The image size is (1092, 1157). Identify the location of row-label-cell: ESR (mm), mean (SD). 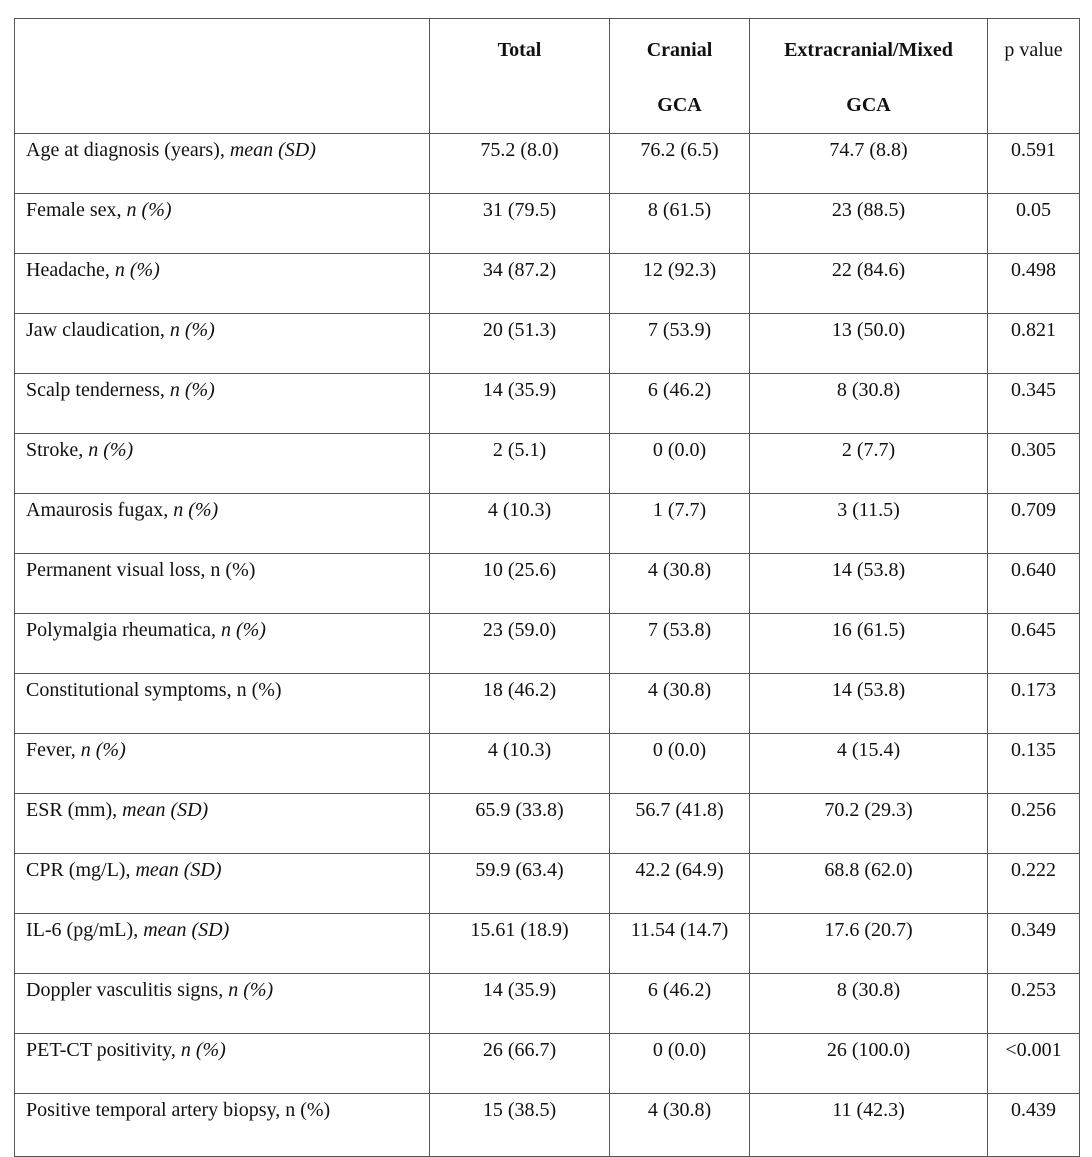
(222, 823).